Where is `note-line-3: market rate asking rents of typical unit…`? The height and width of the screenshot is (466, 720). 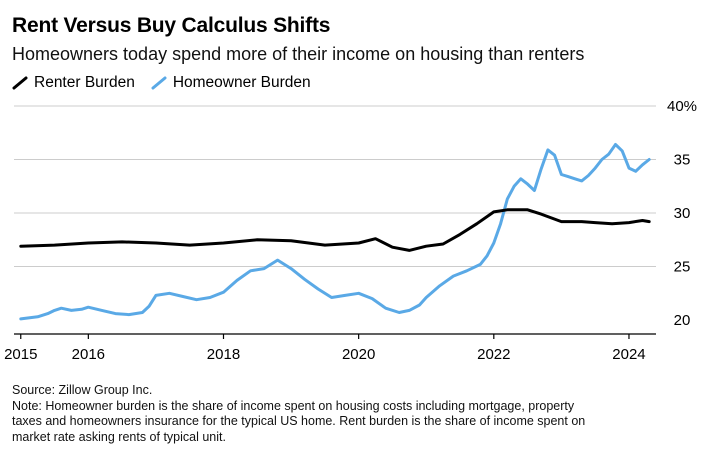 note-line-3: market rate asking rents of typical unit… is located at coordinates (119, 436).